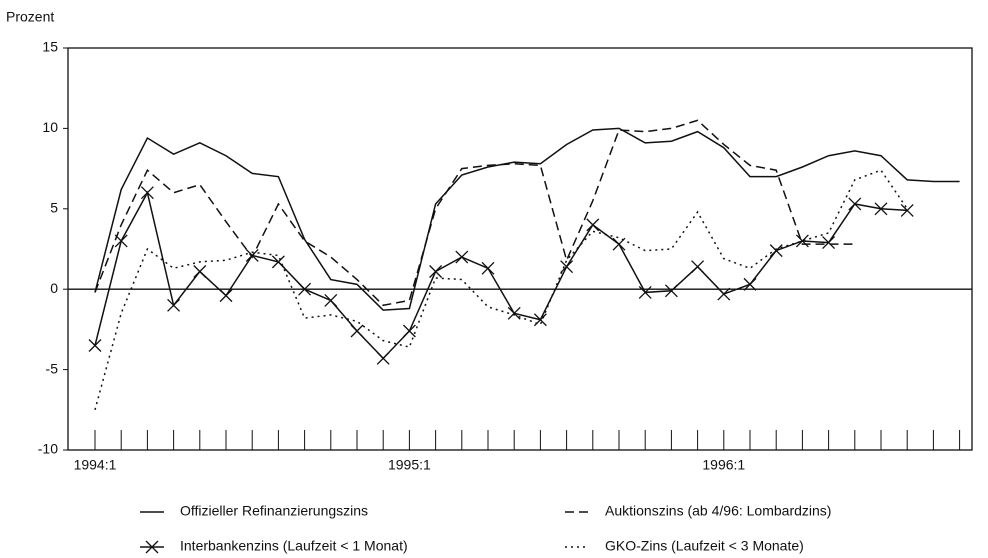  Describe the element at coordinates (54, 208) in the screenshot. I see `y-tick-label: 5` at that location.